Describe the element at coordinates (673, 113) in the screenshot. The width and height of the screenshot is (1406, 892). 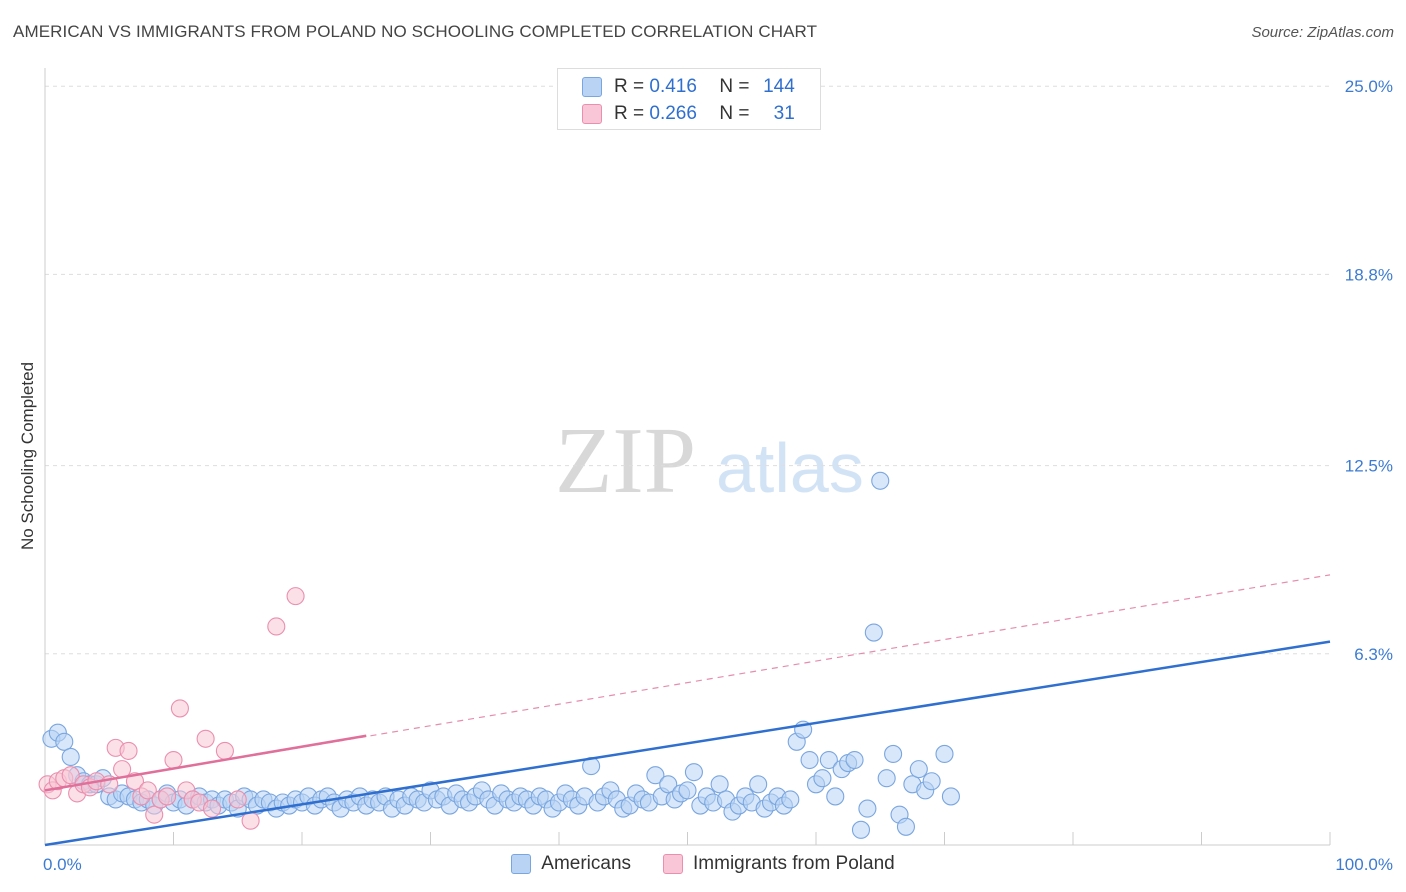
I see `r-value: 0.266` at that location.